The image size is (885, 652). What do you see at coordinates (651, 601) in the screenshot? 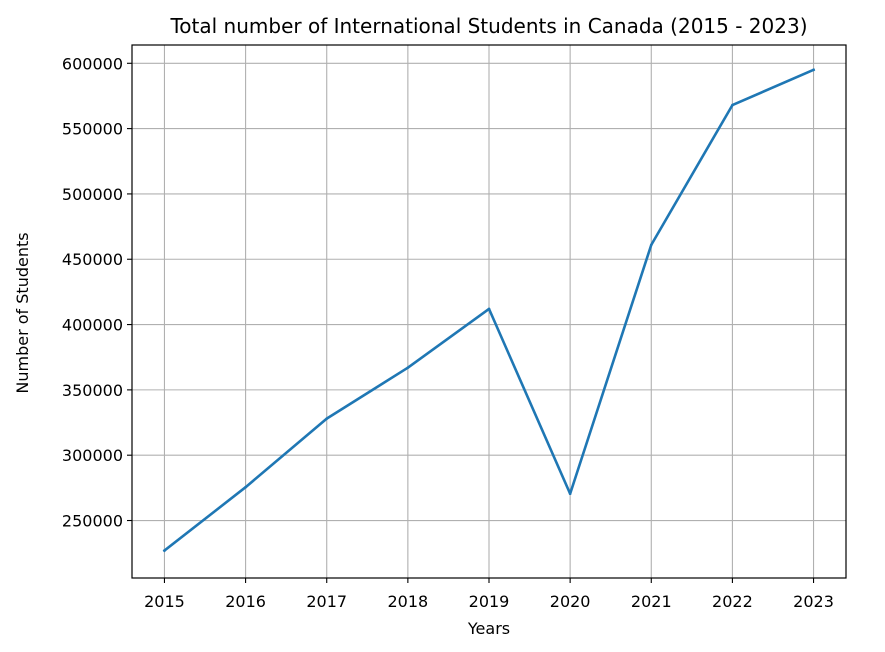
I see `x-tick-label: 2021` at bounding box center [651, 601].